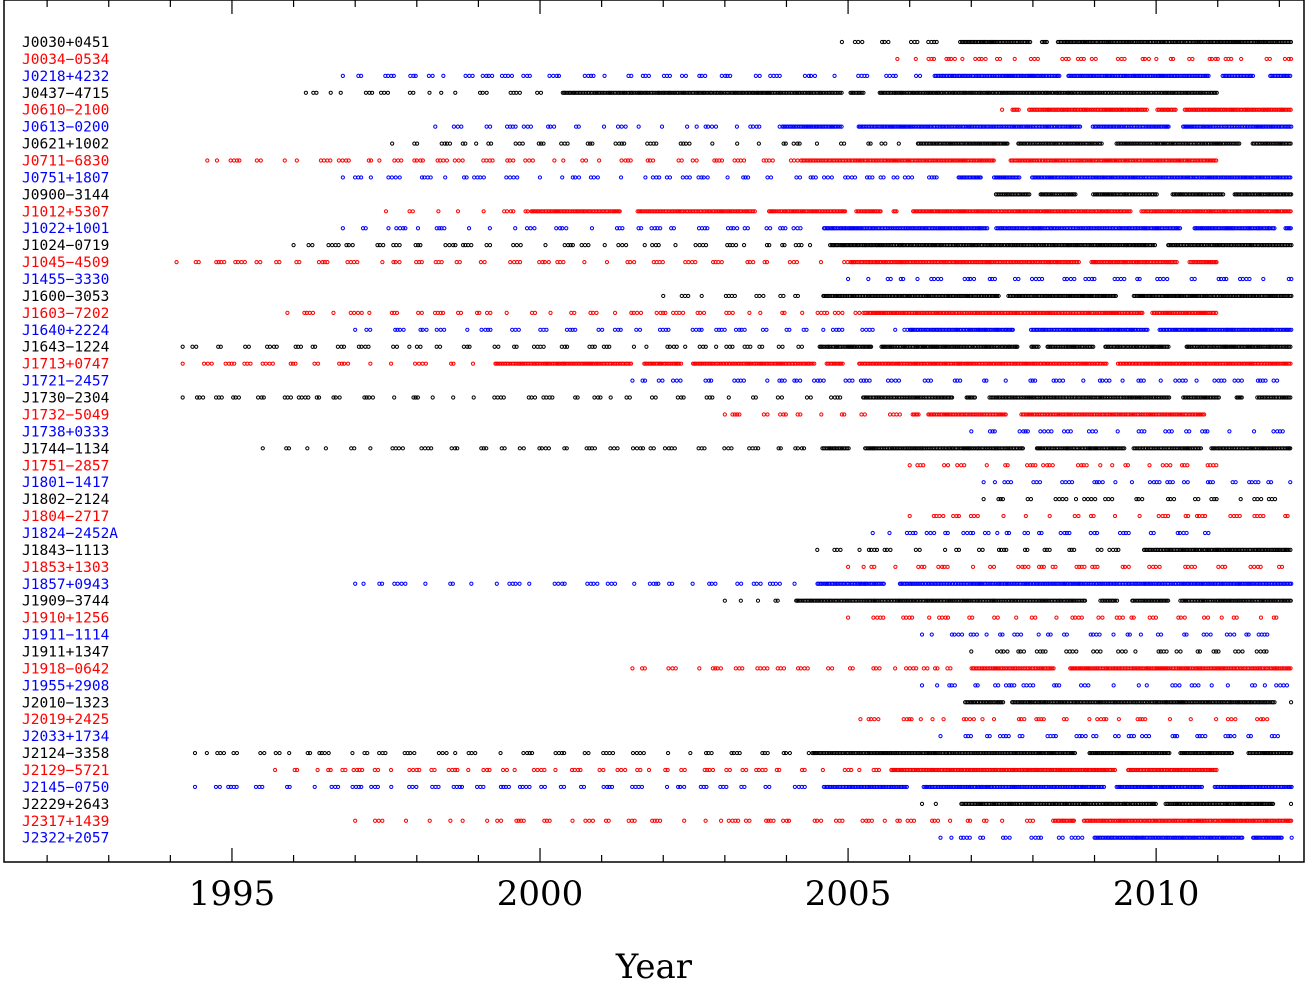 This screenshot has width=1315, height=987. Describe the element at coordinates (65, 466) in the screenshot. I see `series-label: J1751−2857` at that location.